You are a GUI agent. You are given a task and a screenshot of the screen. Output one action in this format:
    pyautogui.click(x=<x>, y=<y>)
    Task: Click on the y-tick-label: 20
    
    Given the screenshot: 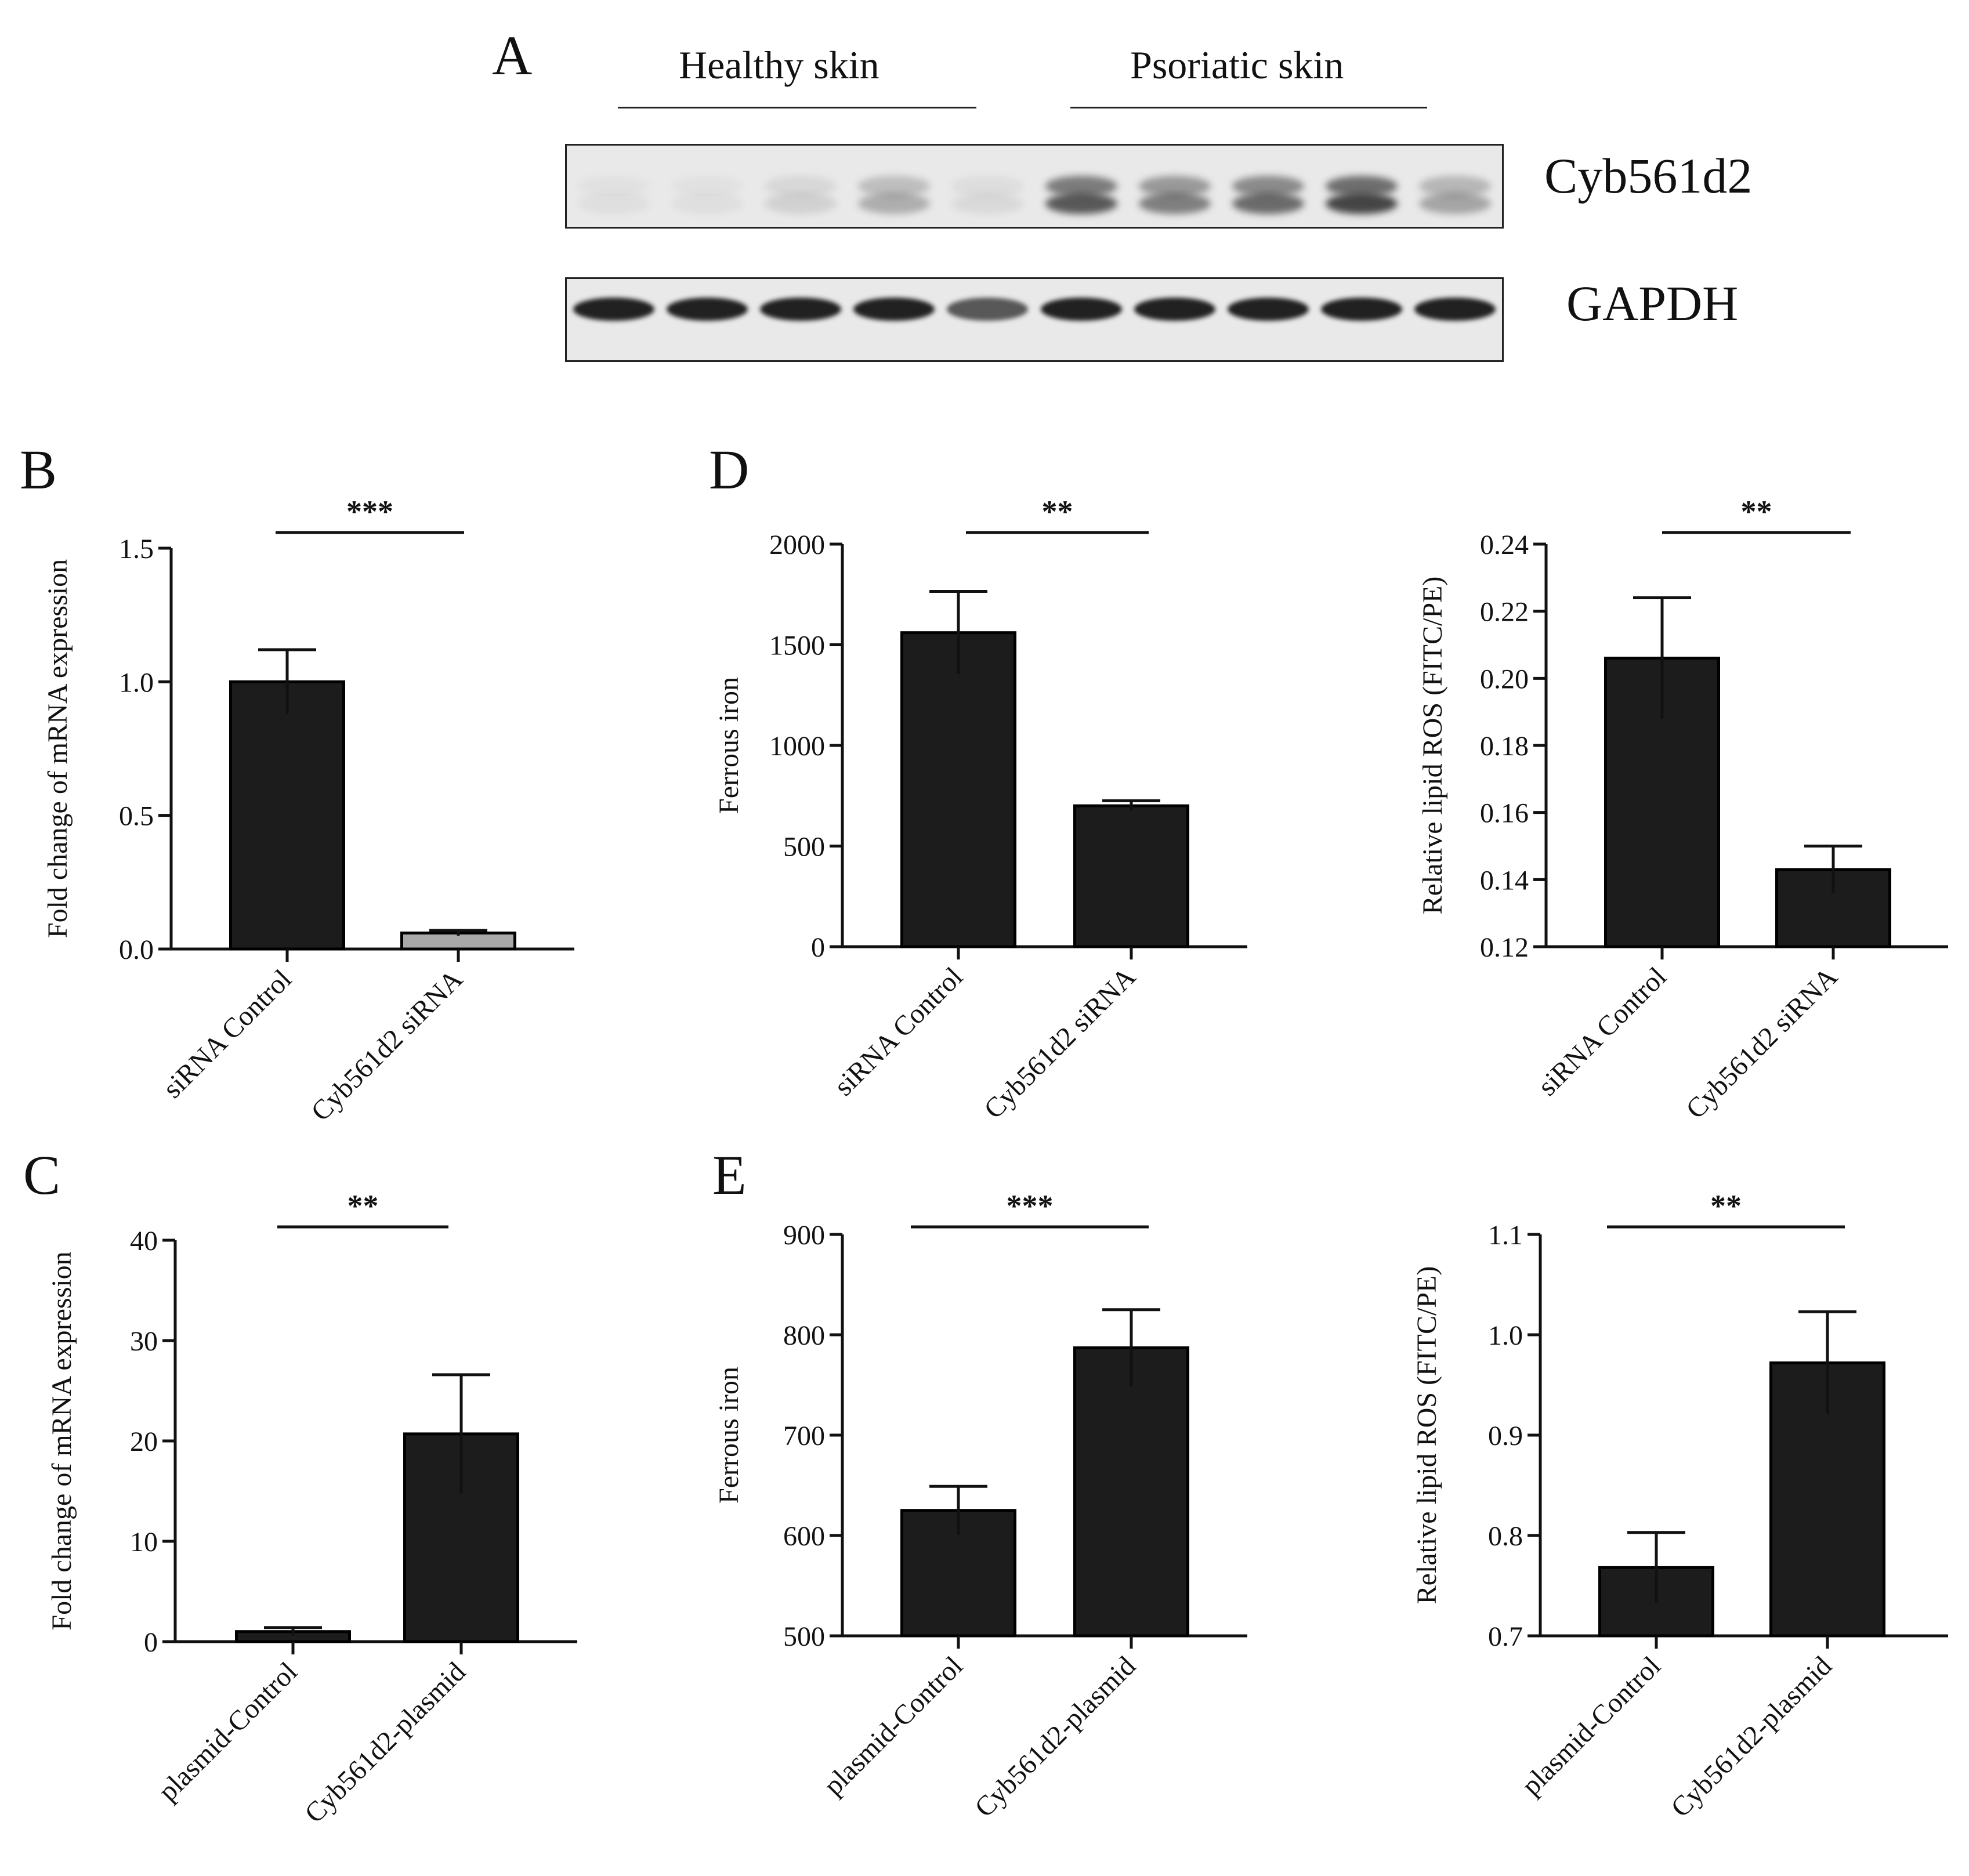 What is the action you would take?
    pyautogui.click(x=144, y=1441)
    